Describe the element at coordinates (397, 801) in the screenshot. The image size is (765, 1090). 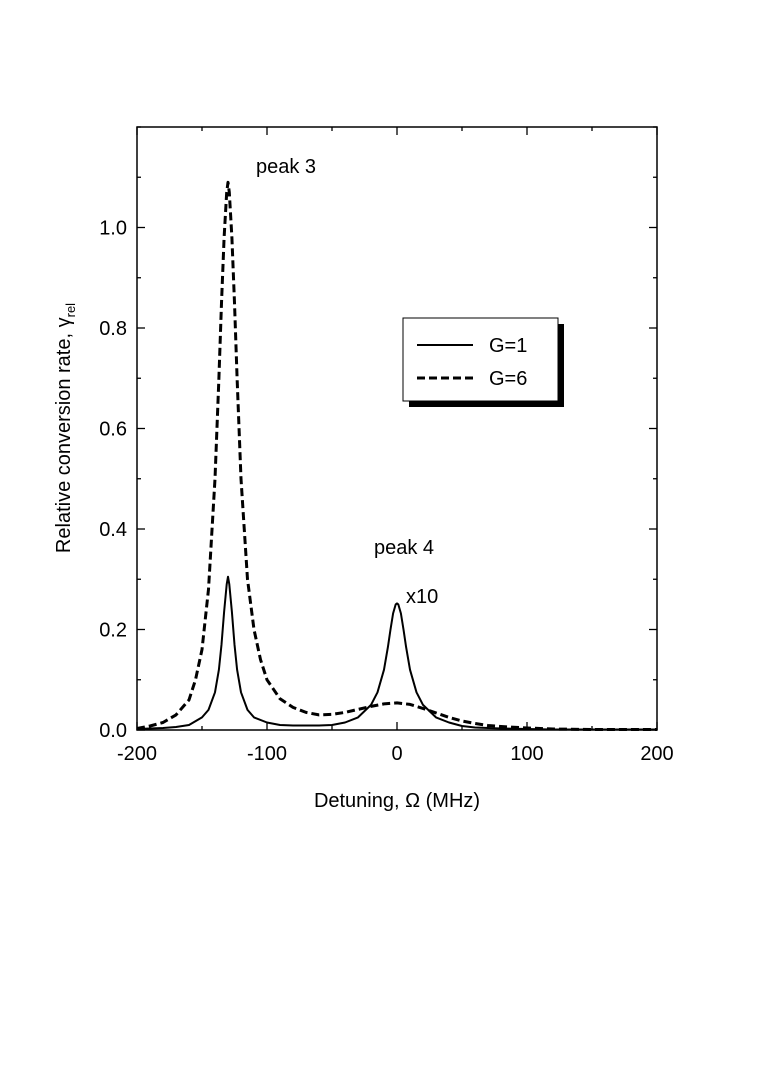
I see `x-axis-title: Detuning, Ω (MHz)` at that location.